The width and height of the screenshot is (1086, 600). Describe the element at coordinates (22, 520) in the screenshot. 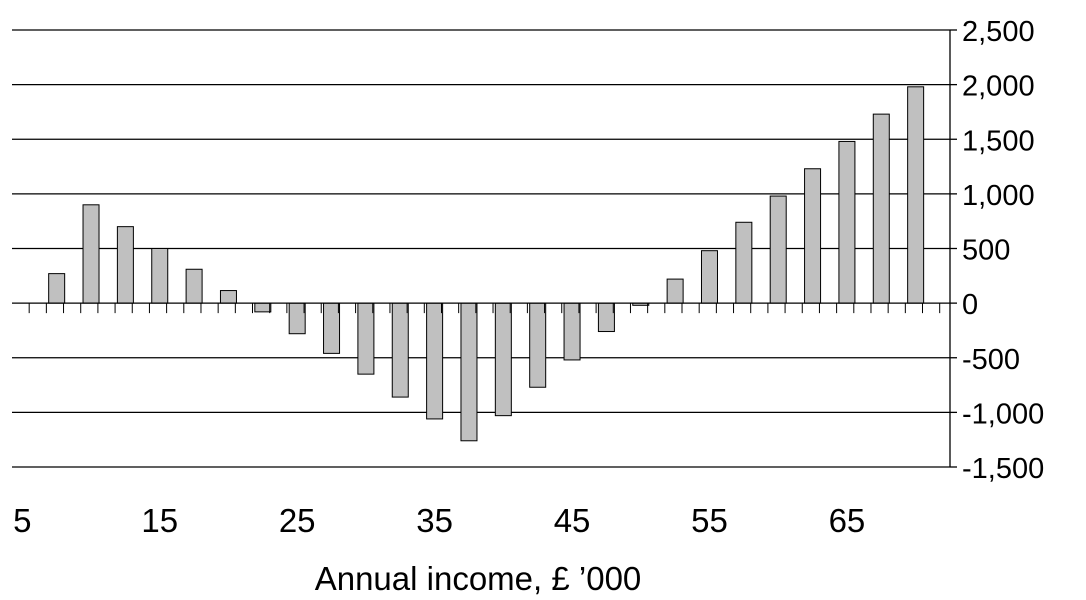

I see `x-tick-label: 5` at that location.